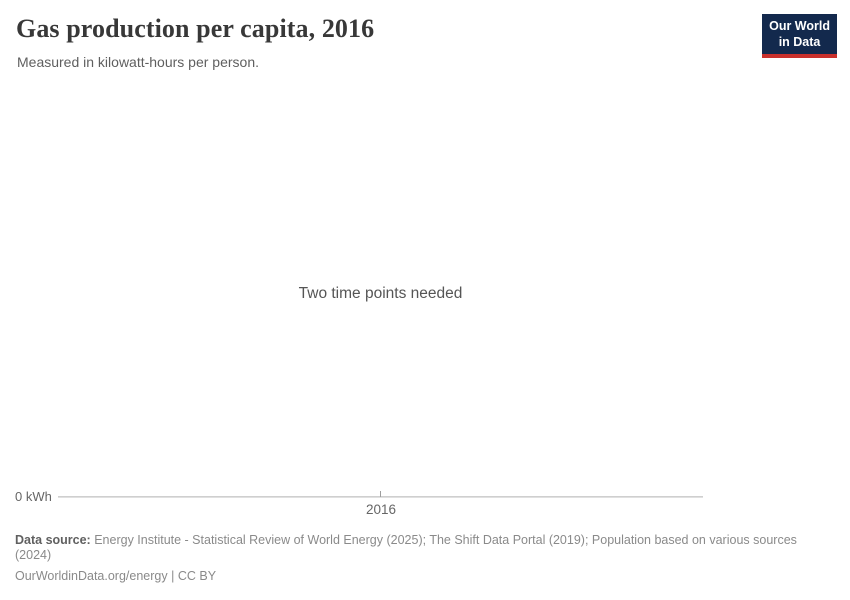  I want to click on x-axis-tick-label: 2016, so click(381, 509).